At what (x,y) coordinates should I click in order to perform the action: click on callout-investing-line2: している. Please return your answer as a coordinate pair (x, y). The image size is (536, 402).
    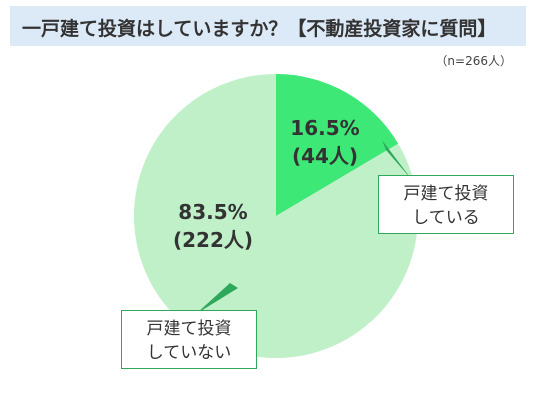
    Looking at the image, I should click on (446, 218).